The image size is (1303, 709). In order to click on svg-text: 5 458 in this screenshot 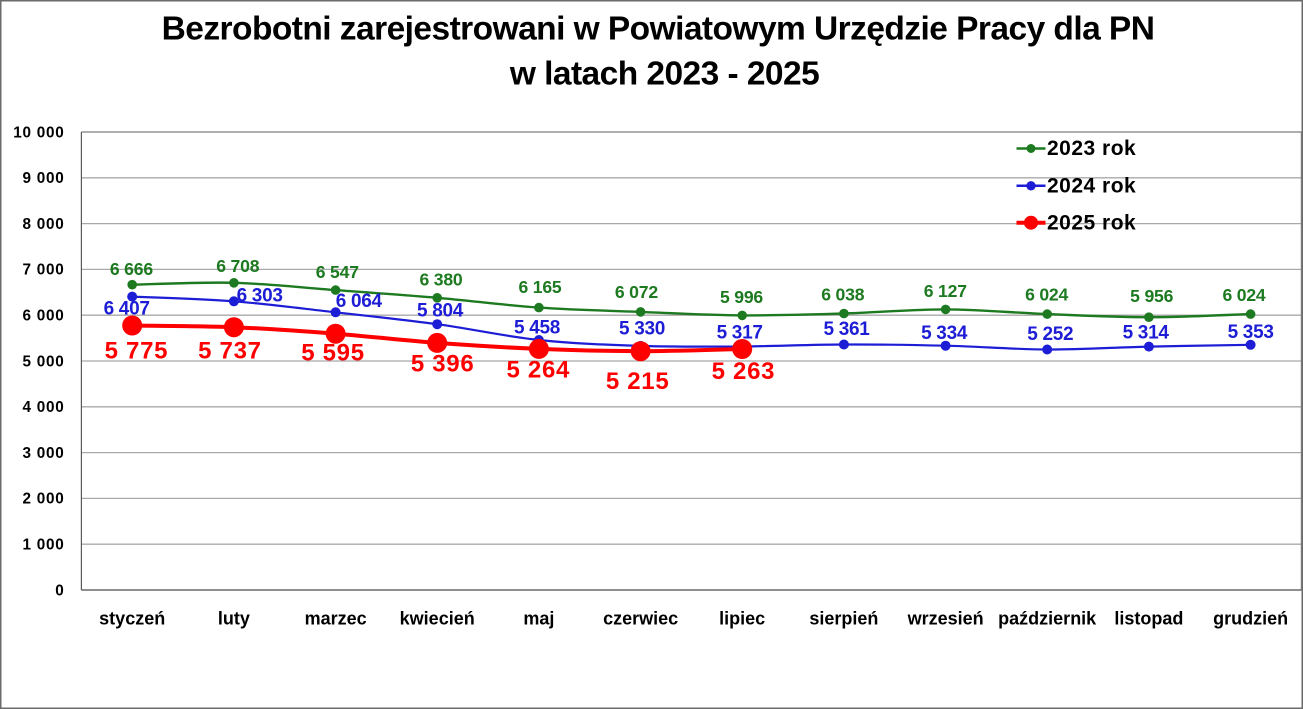, I will do `click(537, 327)`.